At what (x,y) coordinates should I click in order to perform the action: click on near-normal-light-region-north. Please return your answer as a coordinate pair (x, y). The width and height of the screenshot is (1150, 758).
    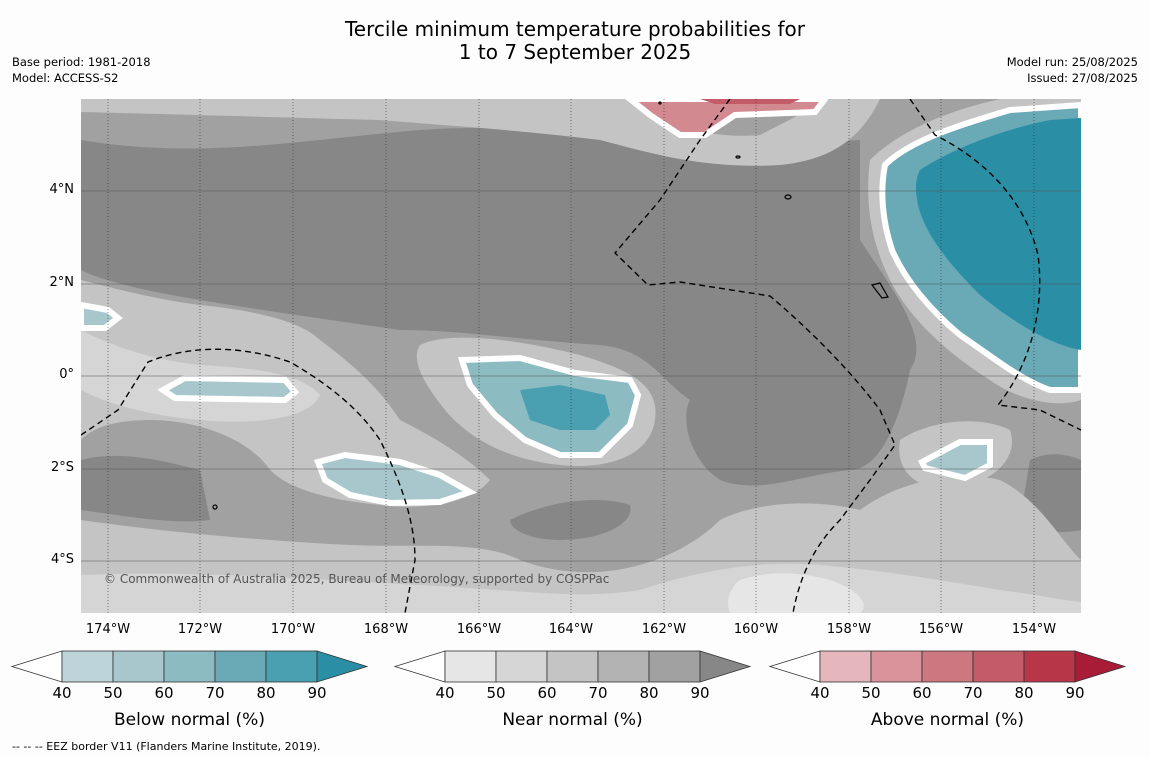
    Looking at the image, I should click on (480, 132).